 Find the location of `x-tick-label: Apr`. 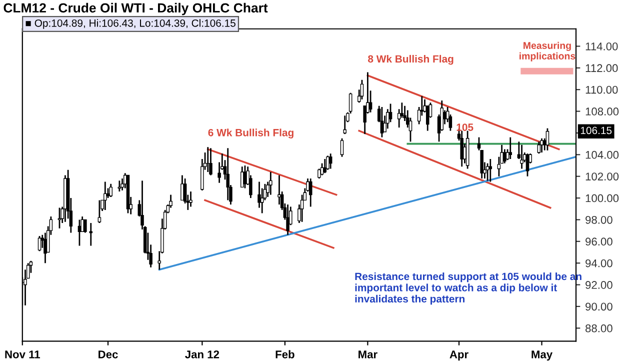

x-tick-label: Apr is located at coordinates (459, 355).